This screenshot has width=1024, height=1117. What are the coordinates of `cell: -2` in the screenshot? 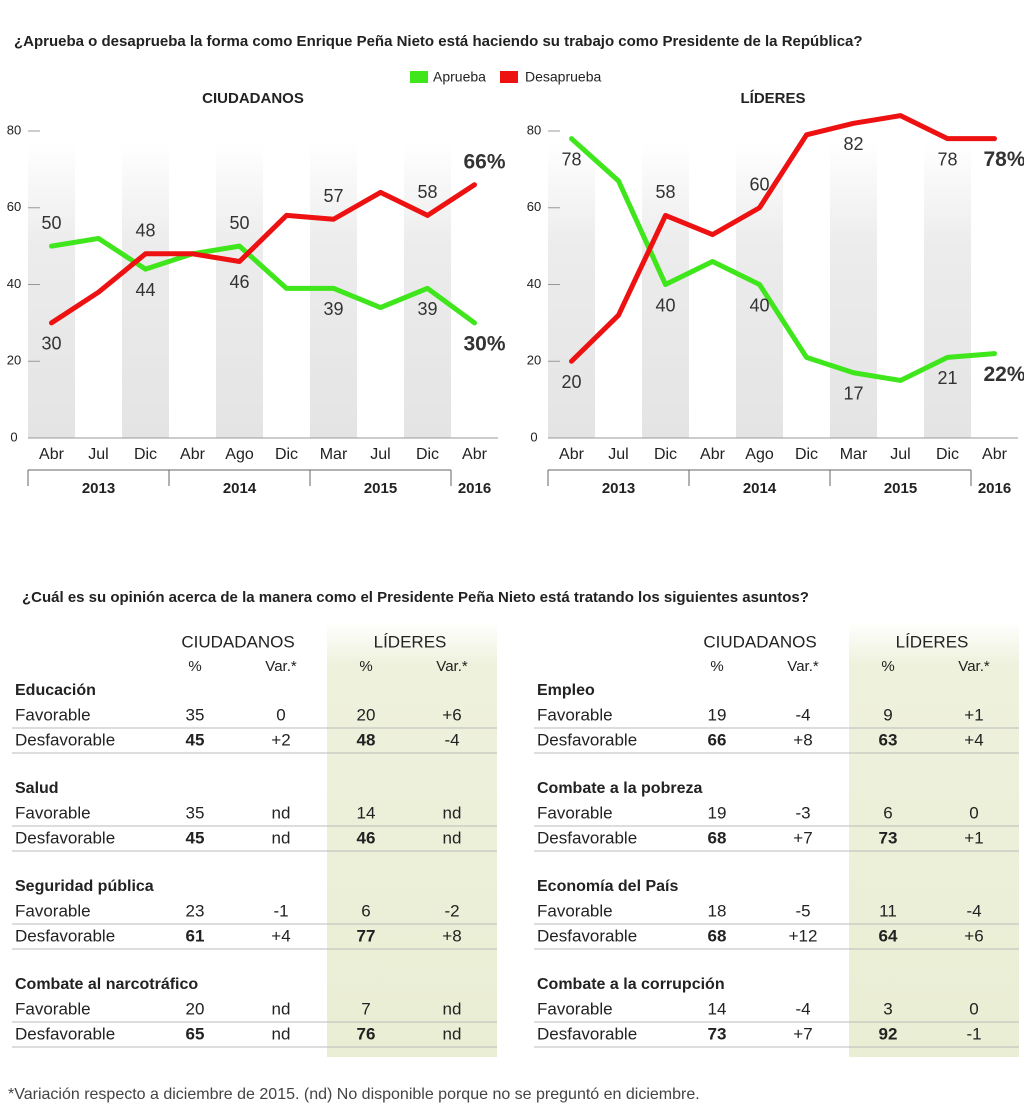 It's located at (451, 910).